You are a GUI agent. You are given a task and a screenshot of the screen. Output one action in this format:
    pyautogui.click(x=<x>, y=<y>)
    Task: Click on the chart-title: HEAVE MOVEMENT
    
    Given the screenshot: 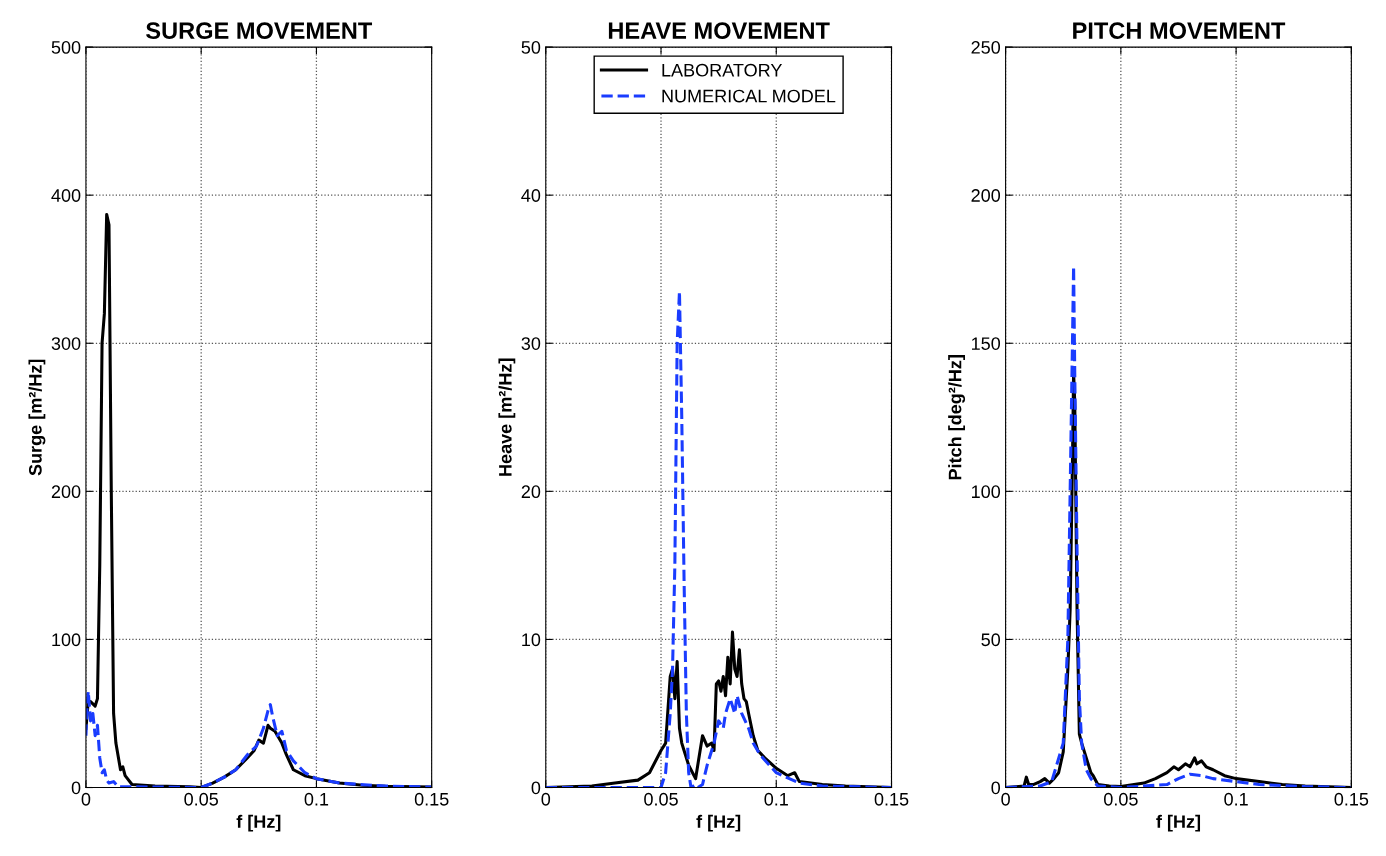 What is the action you would take?
    pyautogui.click(x=719, y=30)
    